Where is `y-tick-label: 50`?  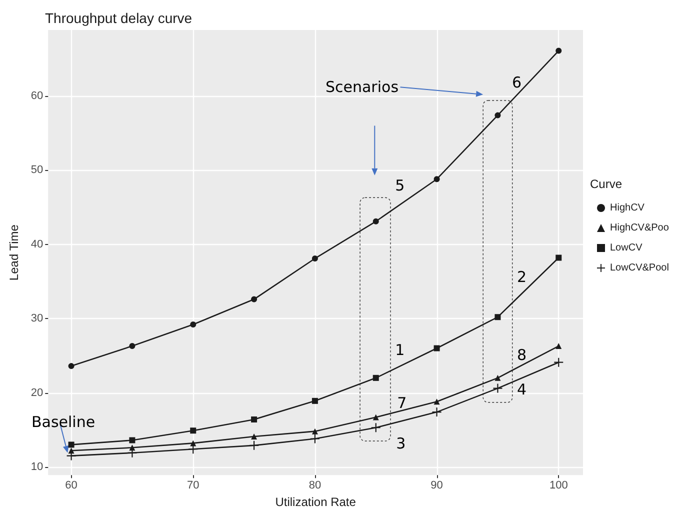
y-tick-label: 50 is located at coordinates (37, 170).